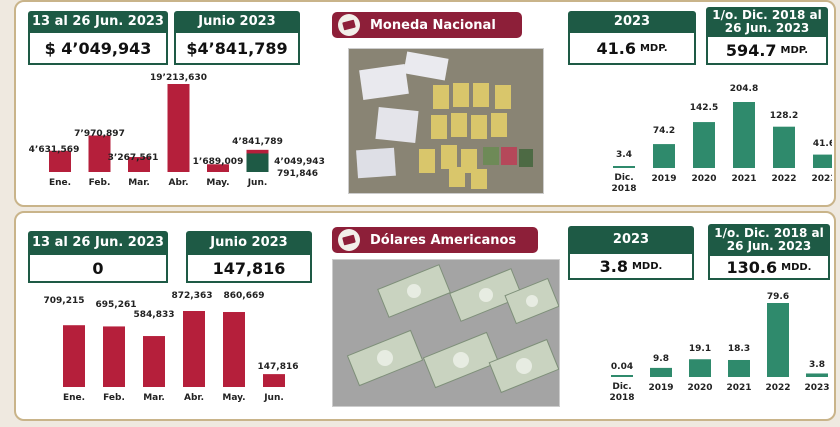 The width and height of the screenshot is (840, 427). What do you see at coordinates (154, 315) in the screenshot?
I see `data-label: 584,833` at bounding box center [154, 315].